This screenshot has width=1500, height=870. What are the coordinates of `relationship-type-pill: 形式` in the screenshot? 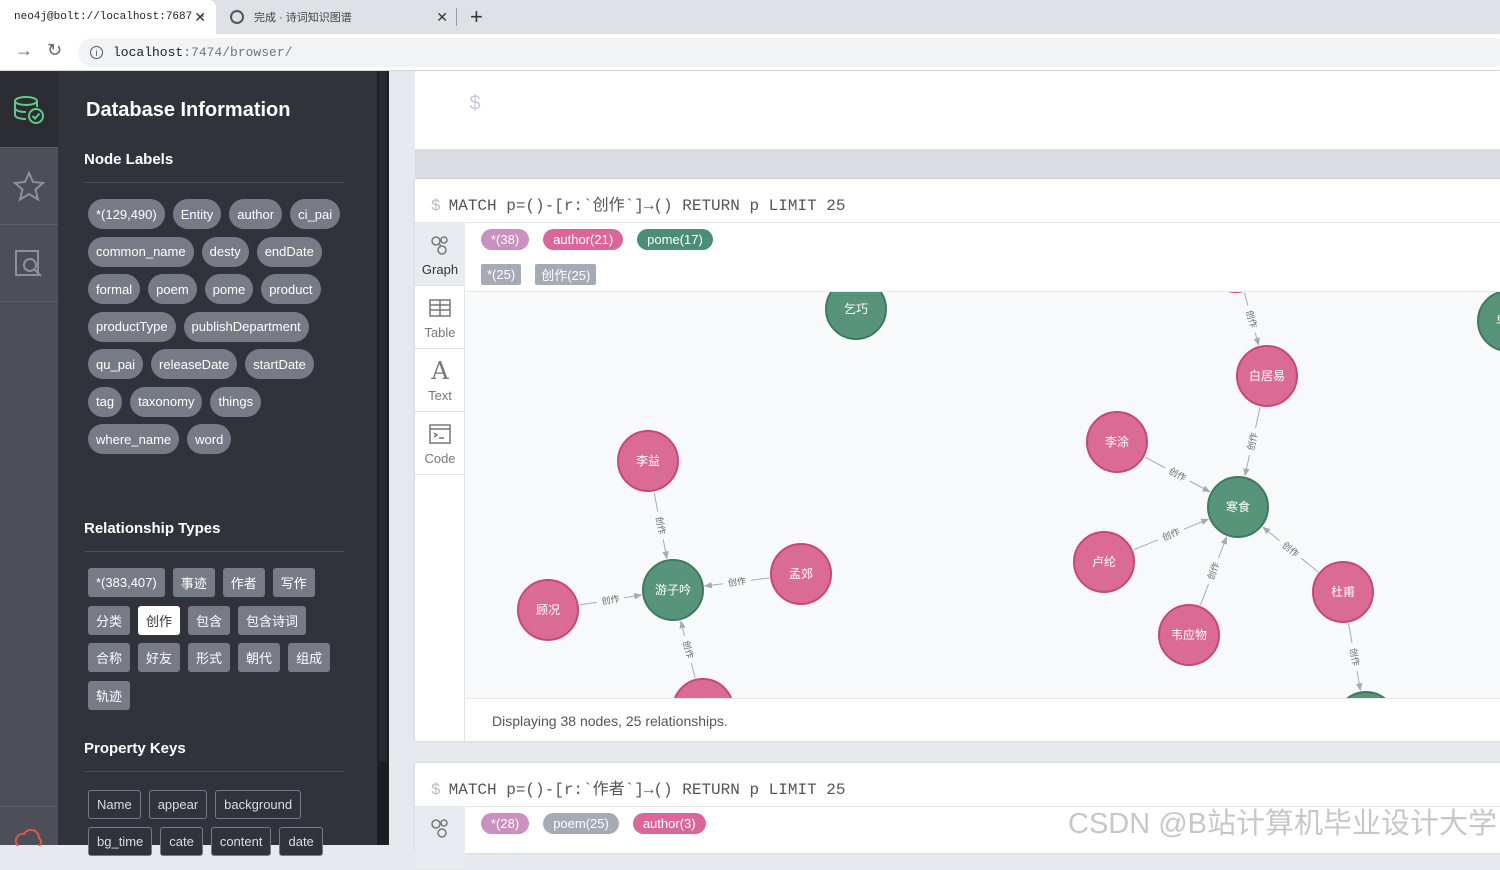 It's located at (209, 657).